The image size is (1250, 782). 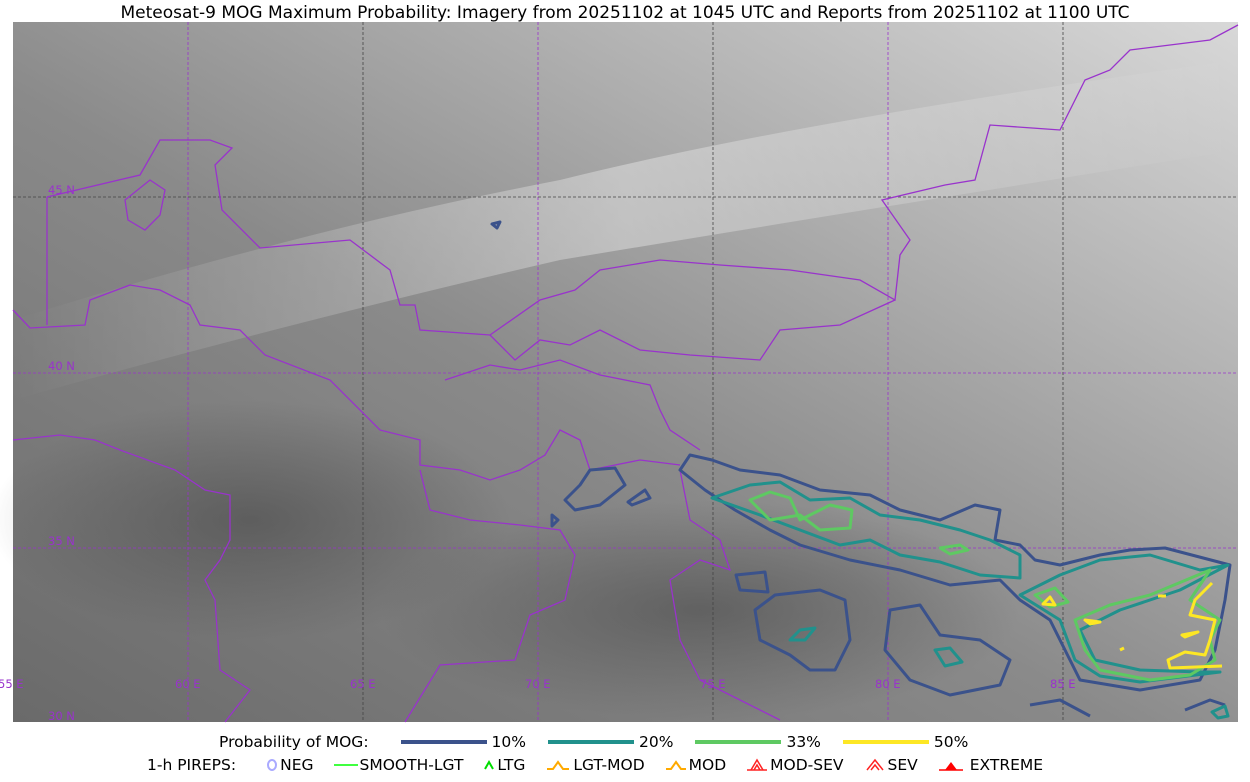 I want to click on lon-label: 75 E, so click(x=713, y=684).